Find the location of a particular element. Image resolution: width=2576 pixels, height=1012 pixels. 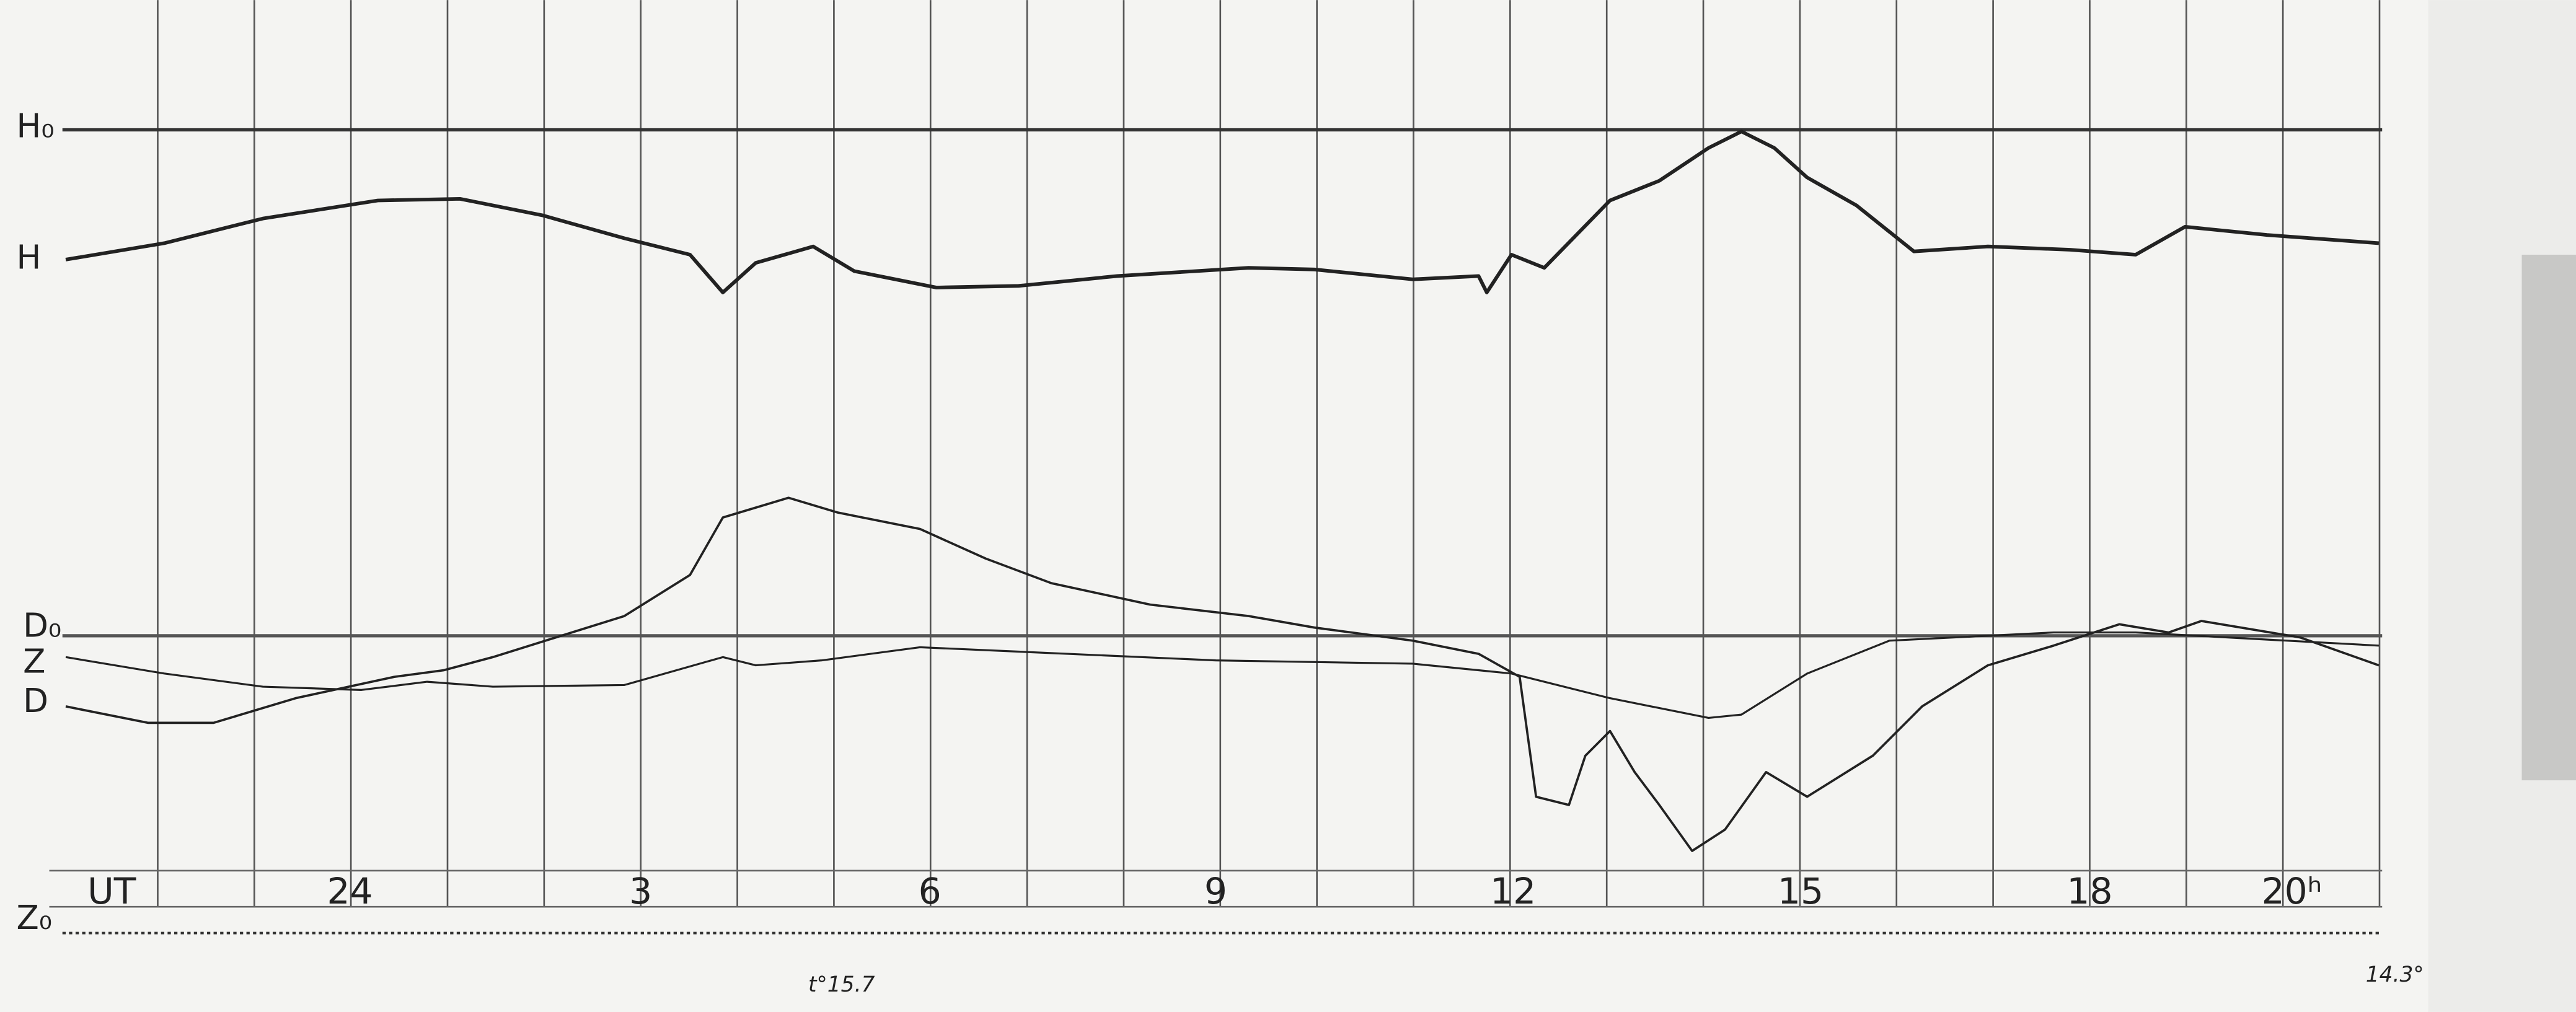

time-ticks: 24 3 6 9 12 15 18 20ʰ is located at coordinates (1324, 891).